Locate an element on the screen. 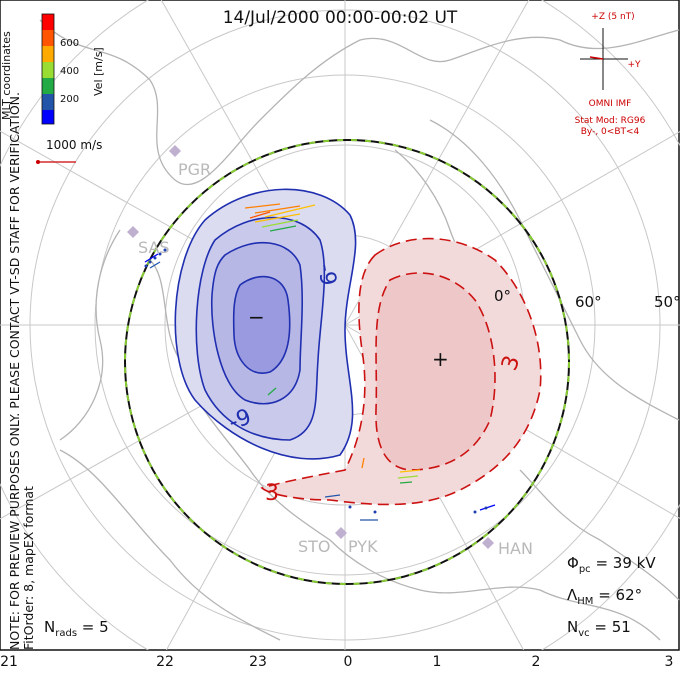  dawn-cell-marker: + is located at coordinates (440, 359).